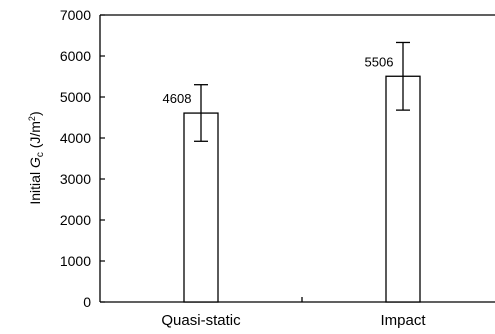  I want to click on category-label: Impact, so click(403, 320).